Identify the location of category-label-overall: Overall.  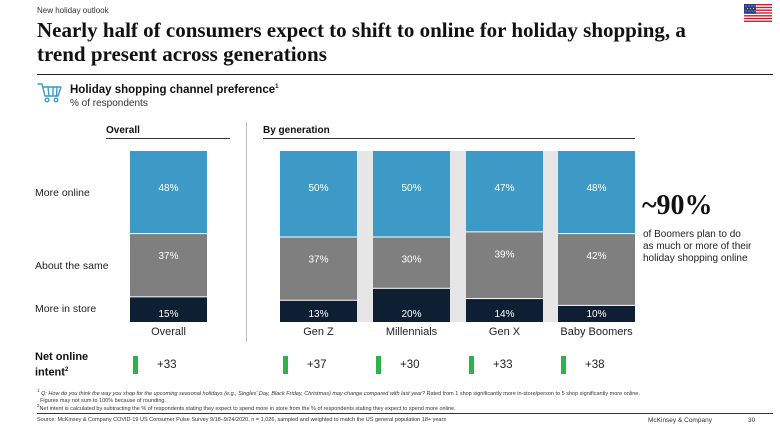
(168, 332).